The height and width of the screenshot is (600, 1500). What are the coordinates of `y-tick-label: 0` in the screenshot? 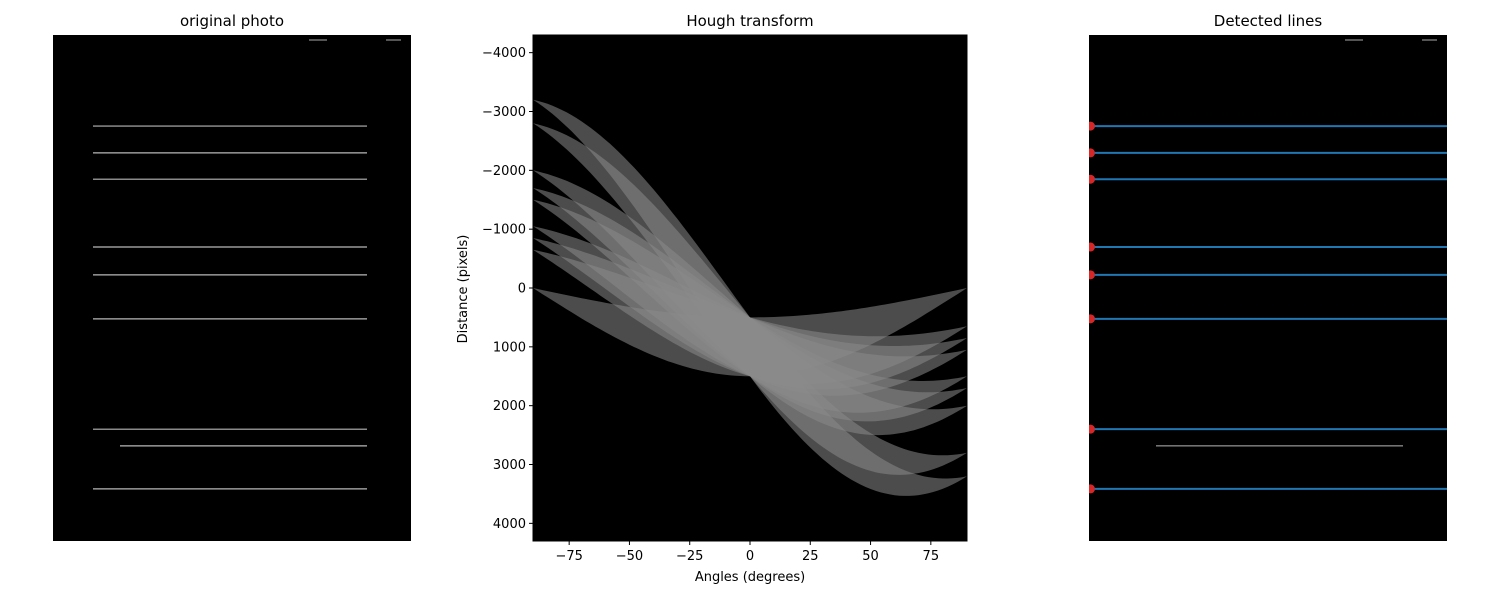 It's located at (522, 289).